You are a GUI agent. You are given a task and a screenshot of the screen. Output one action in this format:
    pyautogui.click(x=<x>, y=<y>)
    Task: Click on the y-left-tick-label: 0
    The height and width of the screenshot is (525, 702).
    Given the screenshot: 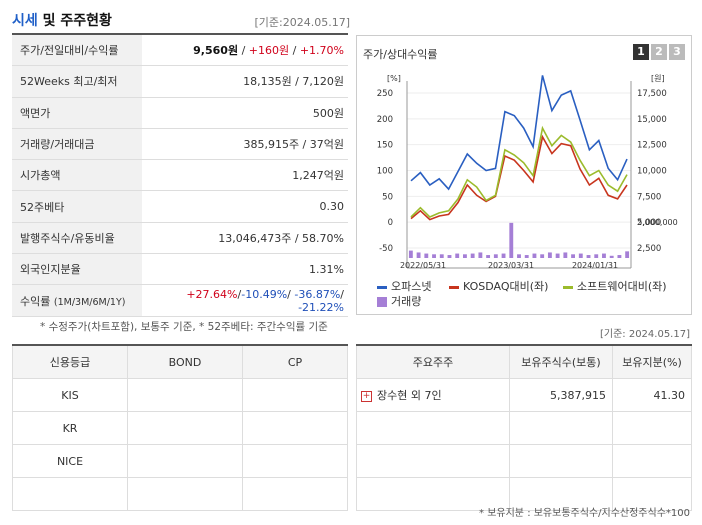 What is the action you would take?
    pyautogui.click(x=390, y=223)
    